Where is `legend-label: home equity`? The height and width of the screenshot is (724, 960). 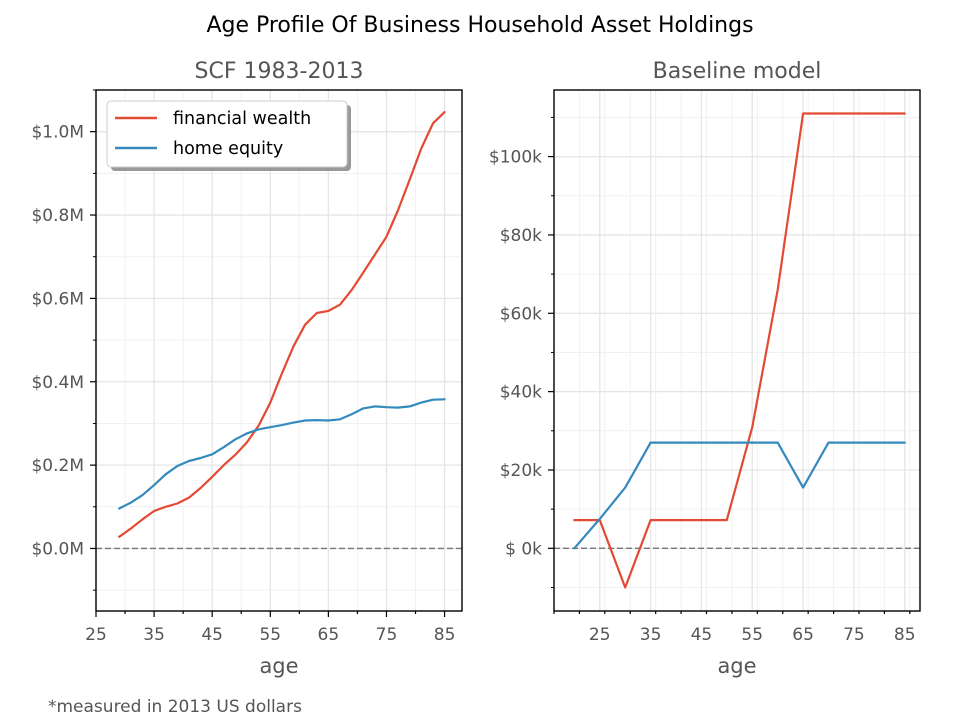 legend-label: home equity is located at coordinates (228, 149).